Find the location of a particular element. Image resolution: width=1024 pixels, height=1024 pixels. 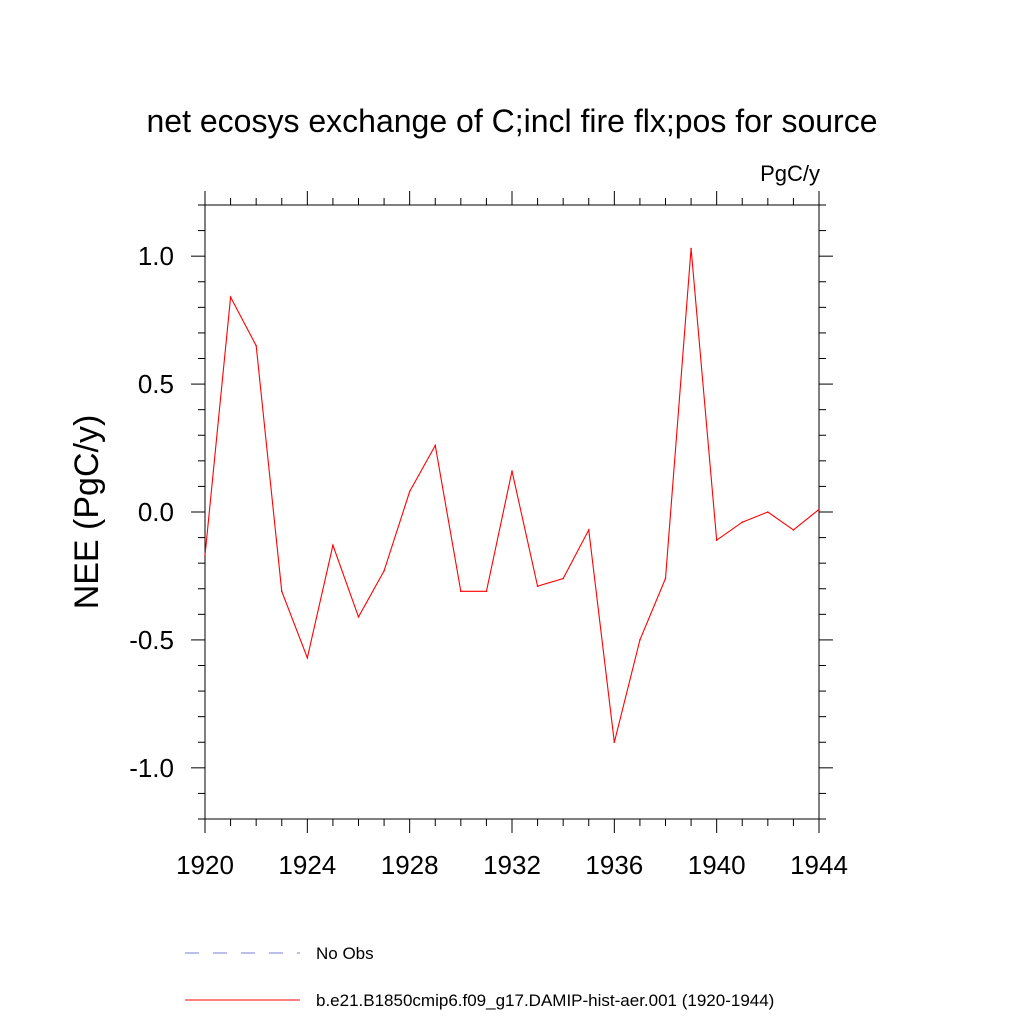

x-tick-labels: 1920 1924 1928 1932 1936 1940 1944 is located at coordinates (512, 865).